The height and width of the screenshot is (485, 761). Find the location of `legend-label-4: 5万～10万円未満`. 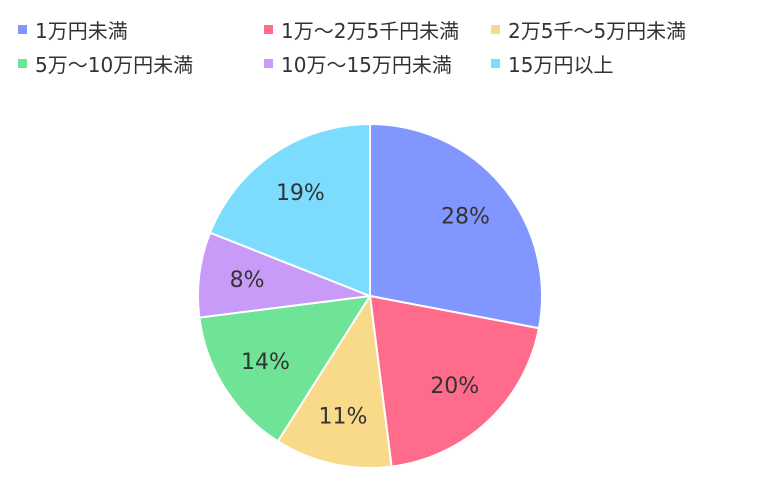

legend-label-4: 5万～10万円未満 is located at coordinates (114, 64).